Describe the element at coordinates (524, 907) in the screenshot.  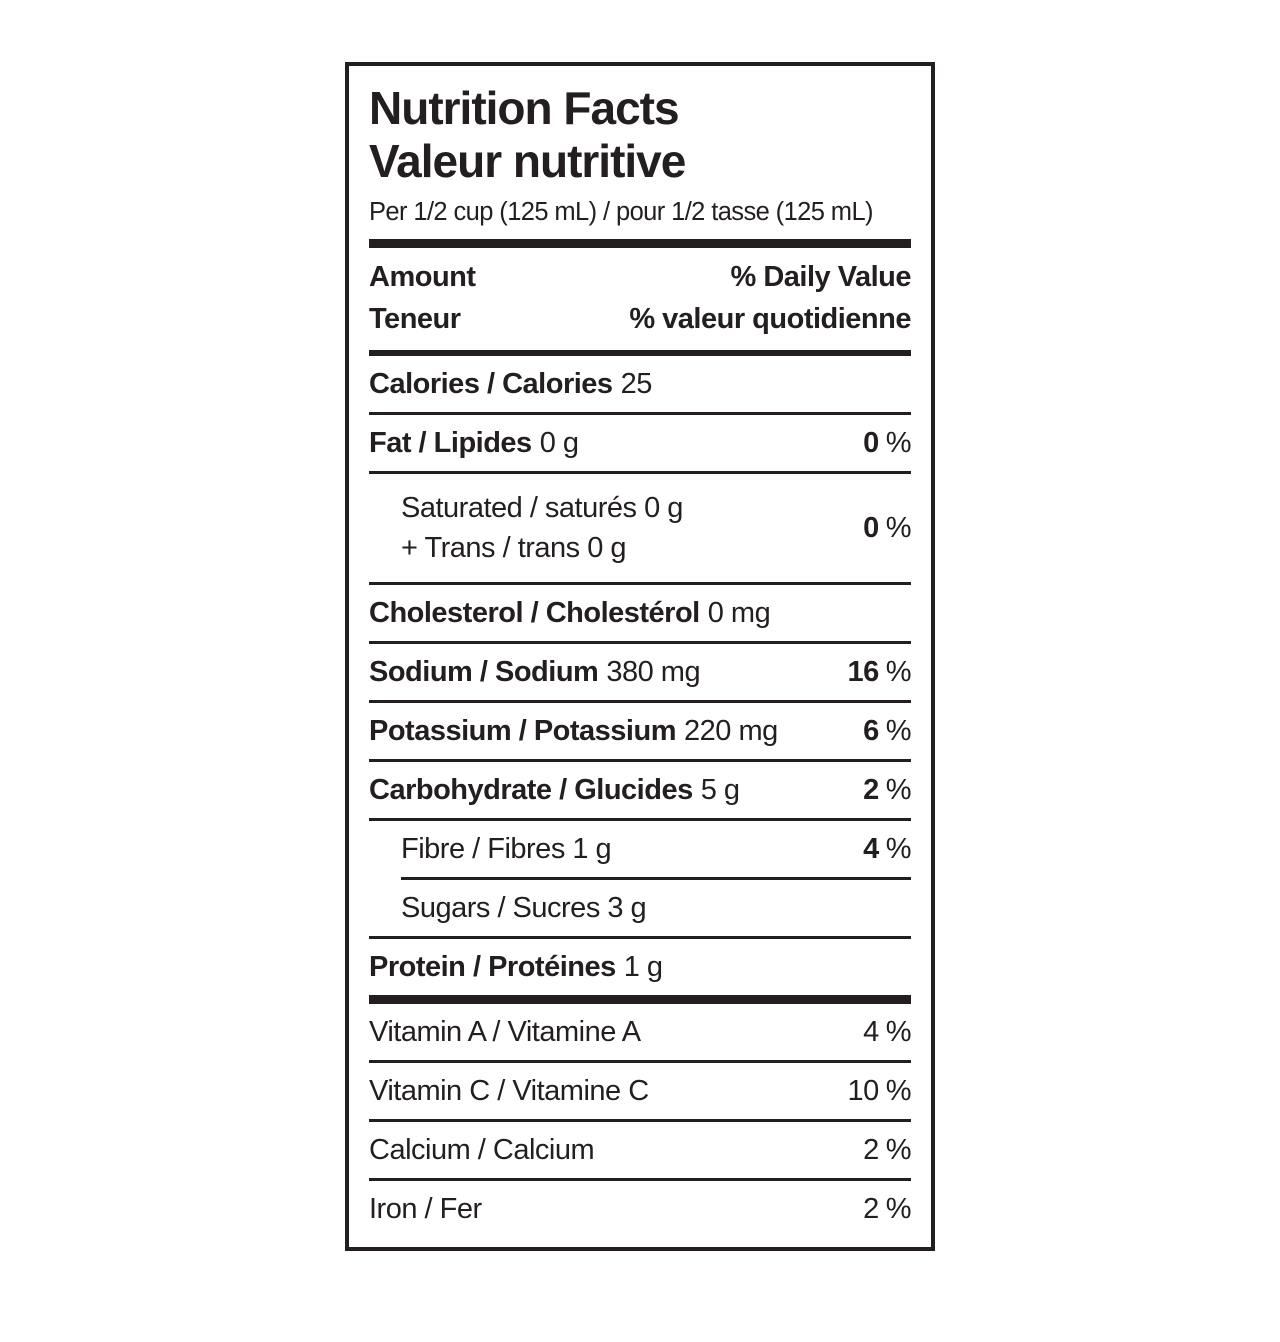
I see `nutrient-label: Sugars / Sucres 3 g` at that location.